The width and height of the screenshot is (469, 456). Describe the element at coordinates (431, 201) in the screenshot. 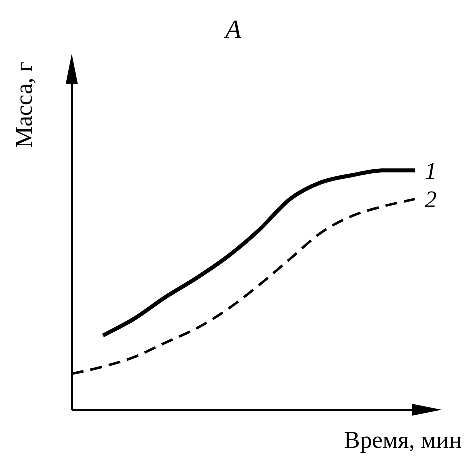

I see `series-label: 2` at that location.